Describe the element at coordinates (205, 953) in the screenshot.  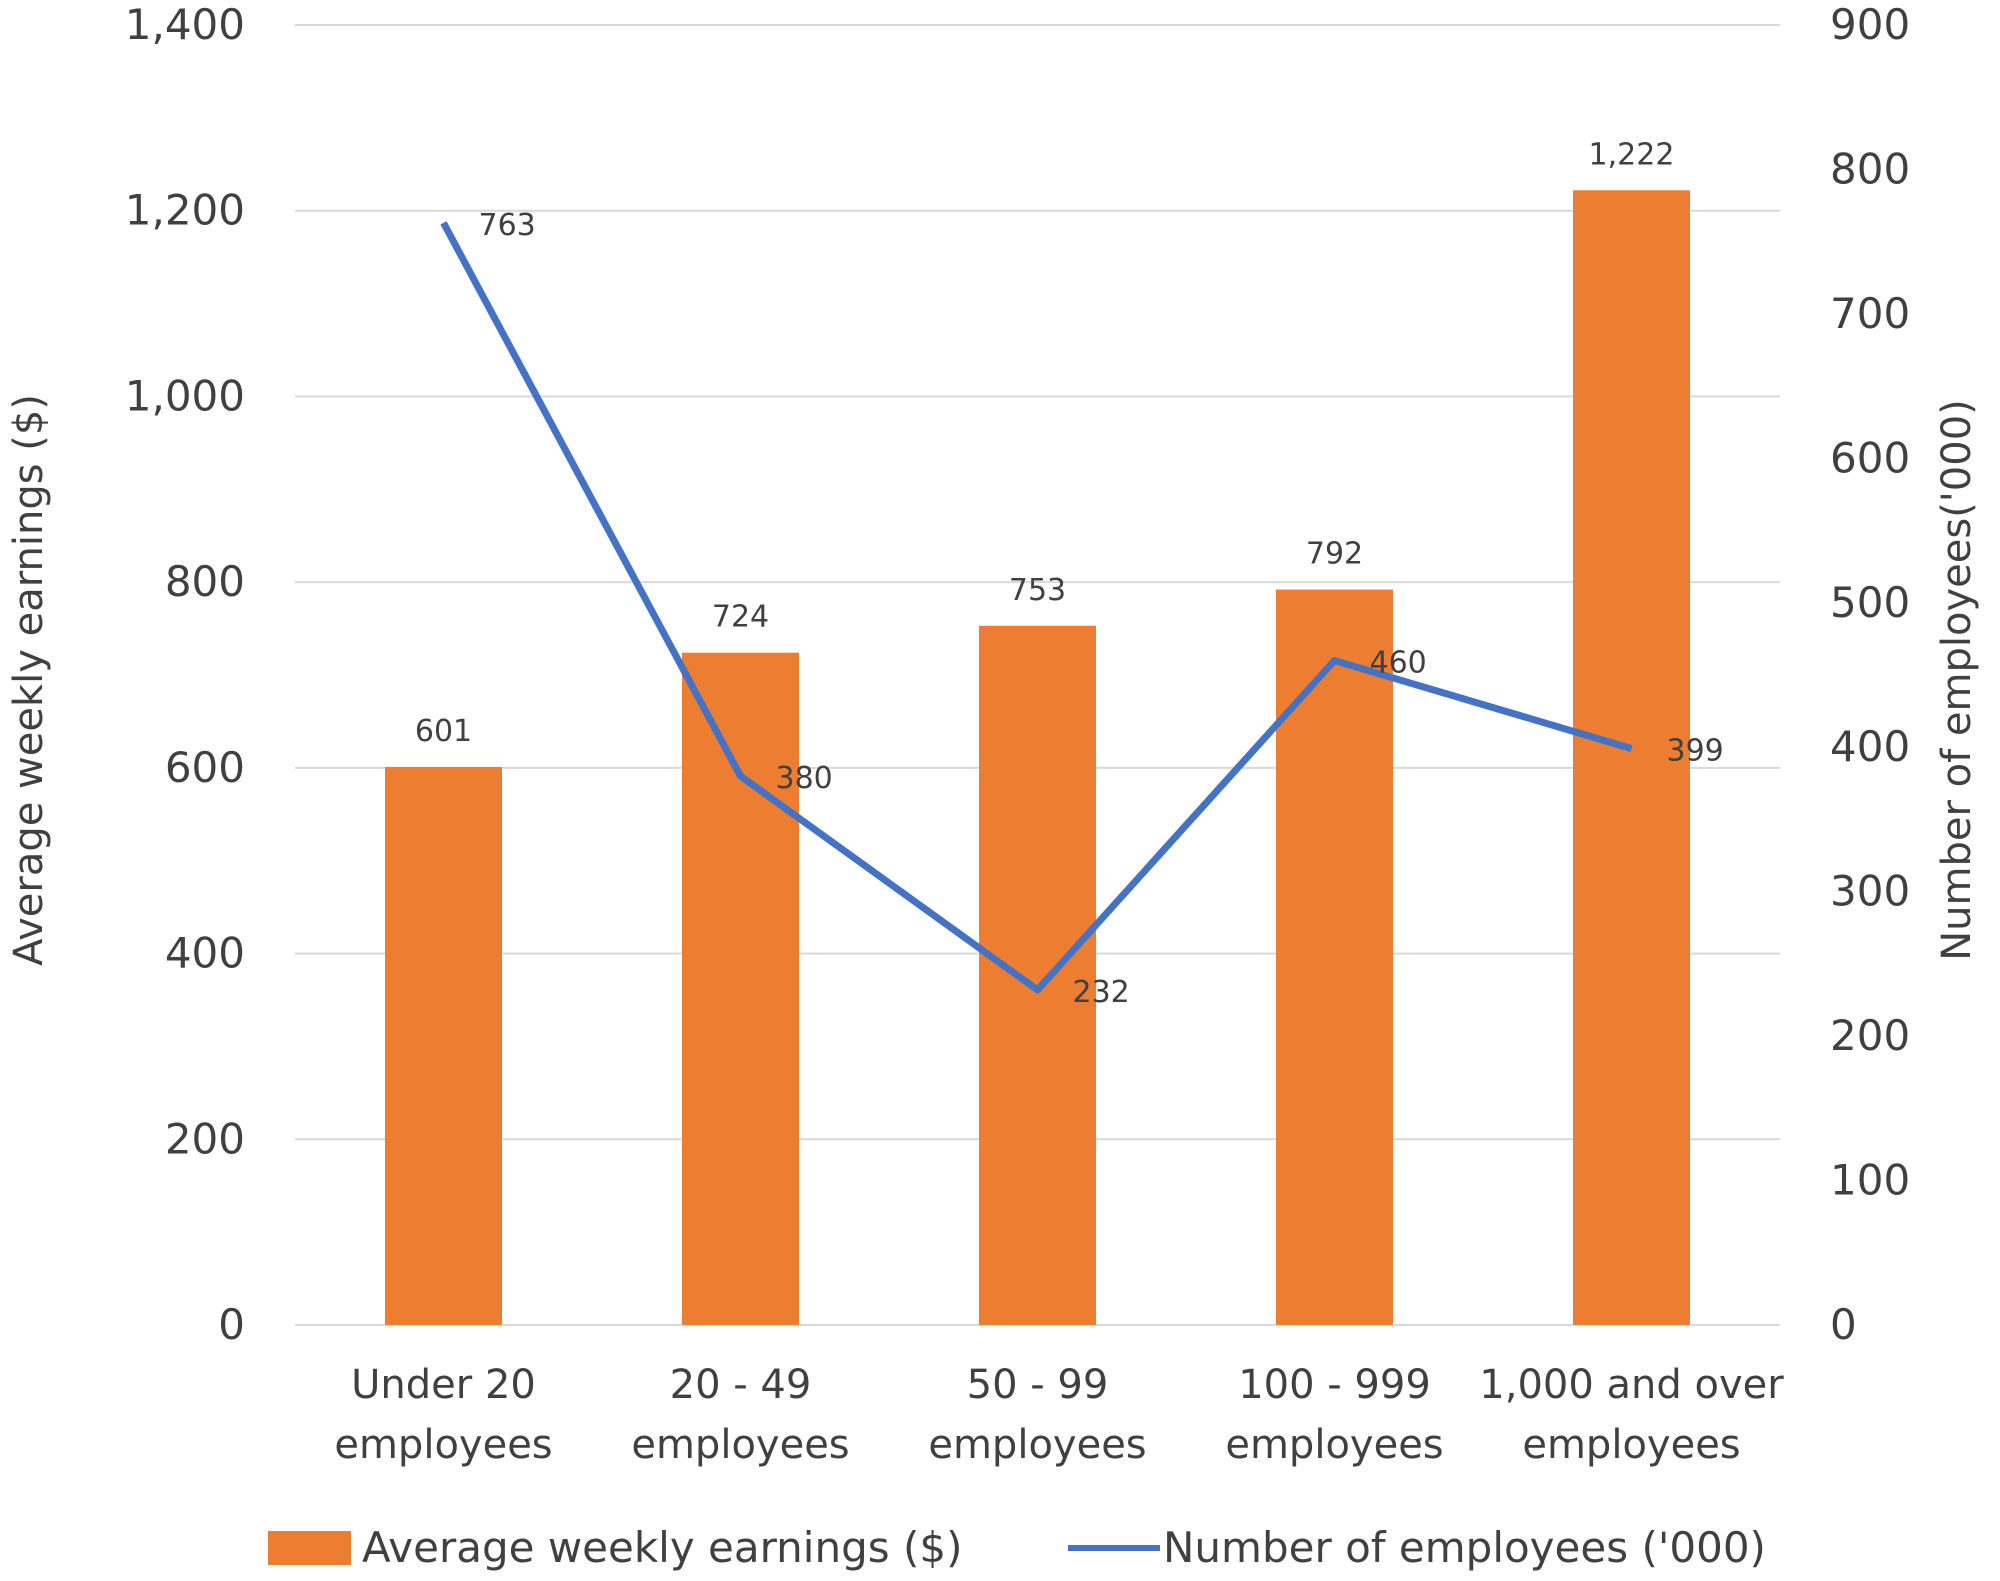
I see `left-tick-label: 400` at that location.